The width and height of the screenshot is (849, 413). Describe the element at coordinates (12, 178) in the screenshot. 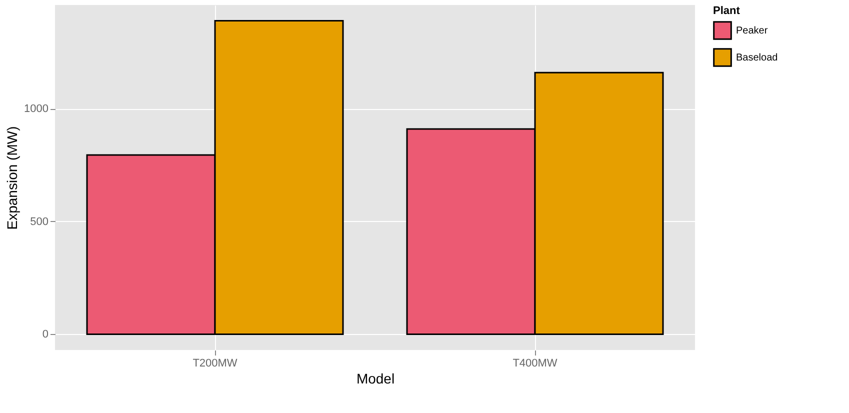

I see `y-axis-title: Expansion (MW)` at that location.